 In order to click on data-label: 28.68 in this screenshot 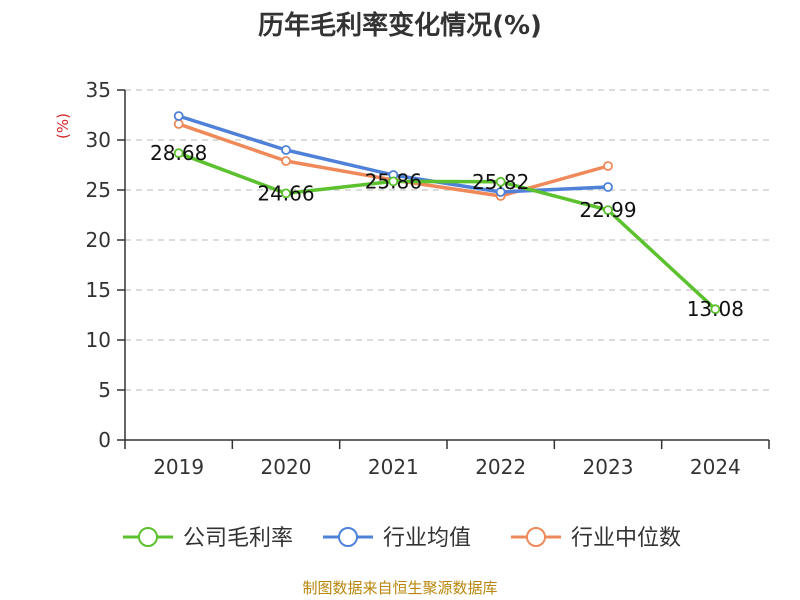, I will do `click(178, 153)`.